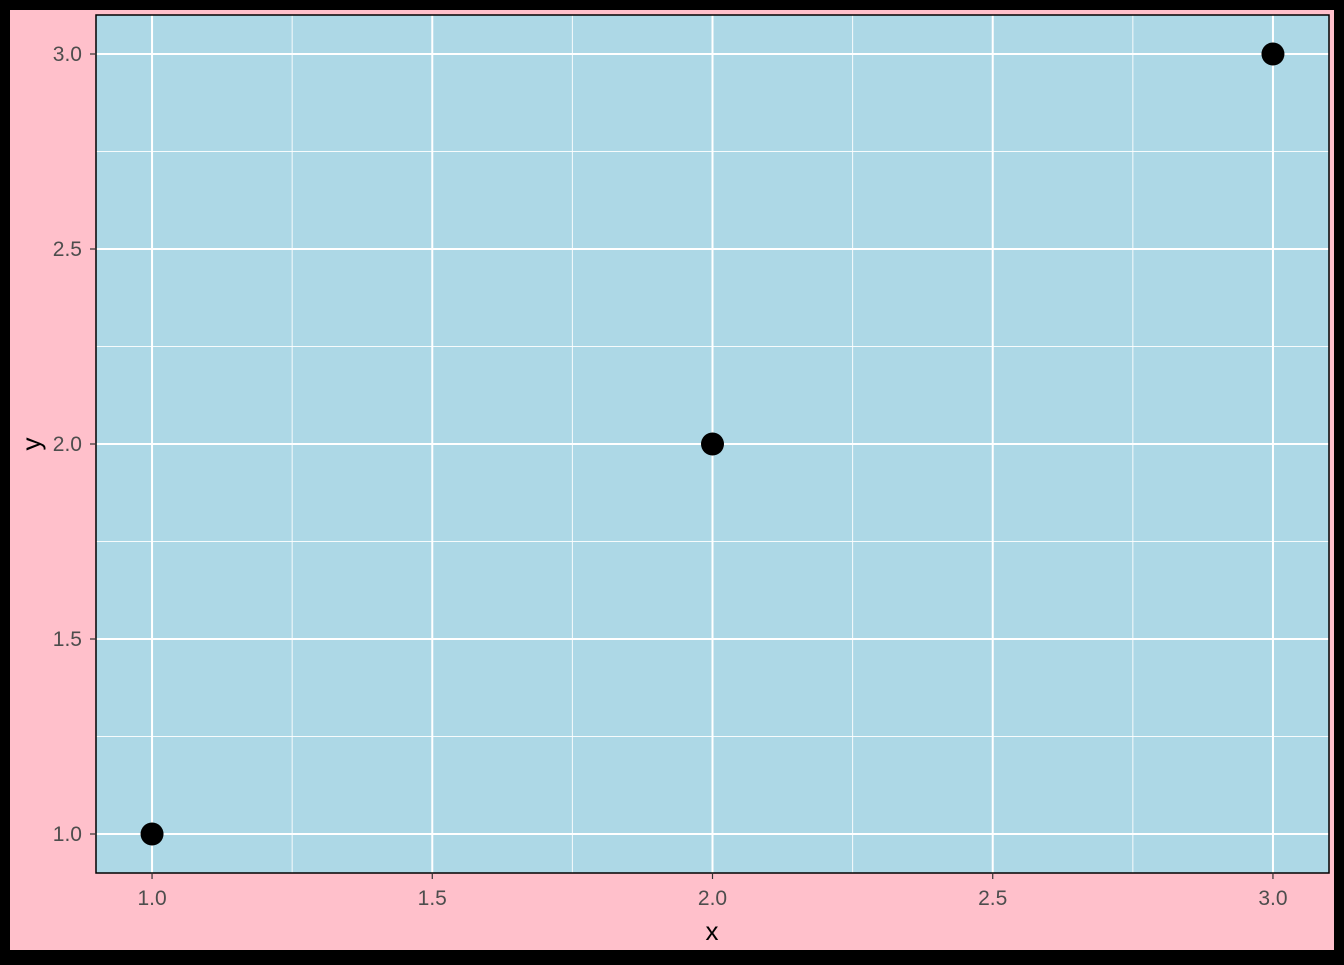 The image size is (1344, 965). I want to click on y-tick-label: 1.0, so click(67, 834).